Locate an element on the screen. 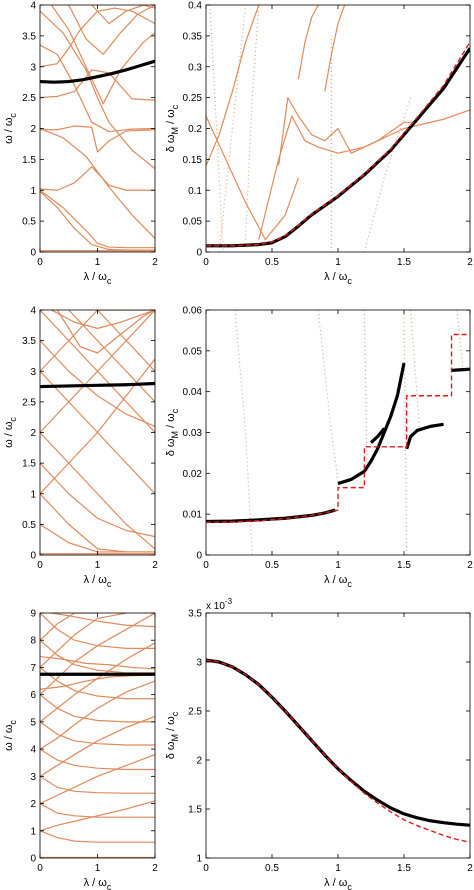  axis-multiplier-base: x 10 is located at coordinates (215, 606).